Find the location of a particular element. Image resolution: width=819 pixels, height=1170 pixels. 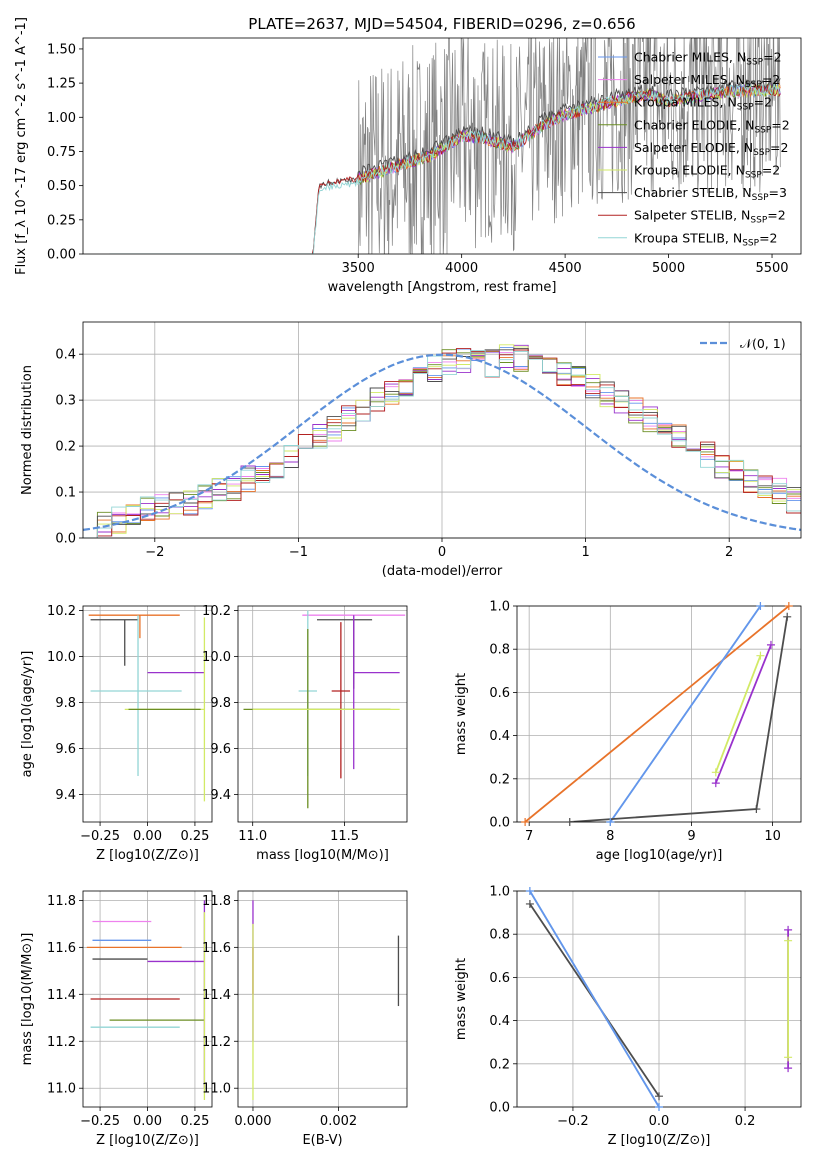

x-axis-label: (data-model)/error is located at coordinates (442, 571).